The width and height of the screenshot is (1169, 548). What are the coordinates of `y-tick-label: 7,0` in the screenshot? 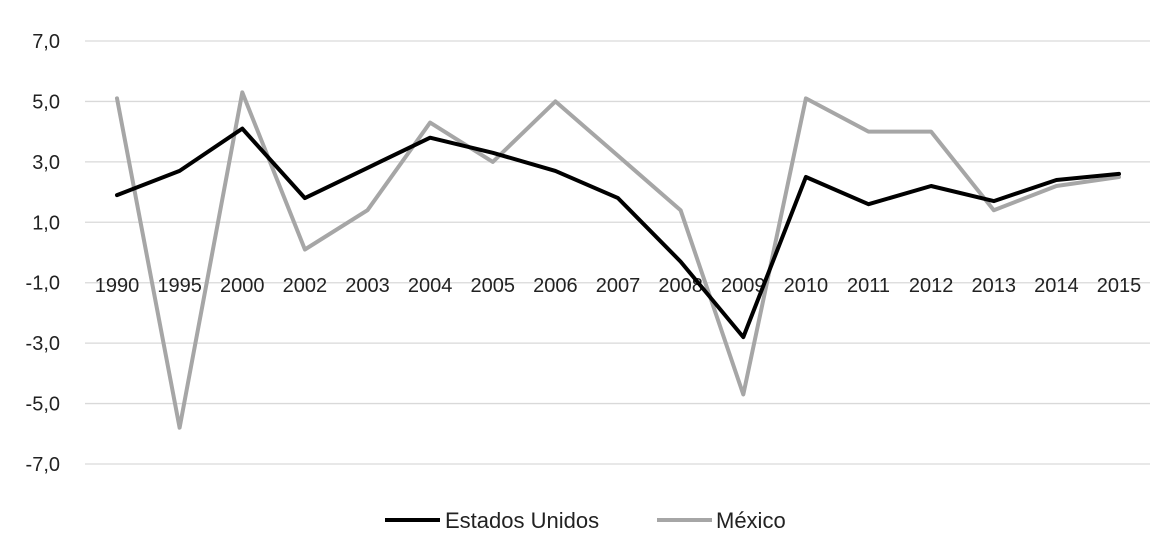 It's located at (46, 42).